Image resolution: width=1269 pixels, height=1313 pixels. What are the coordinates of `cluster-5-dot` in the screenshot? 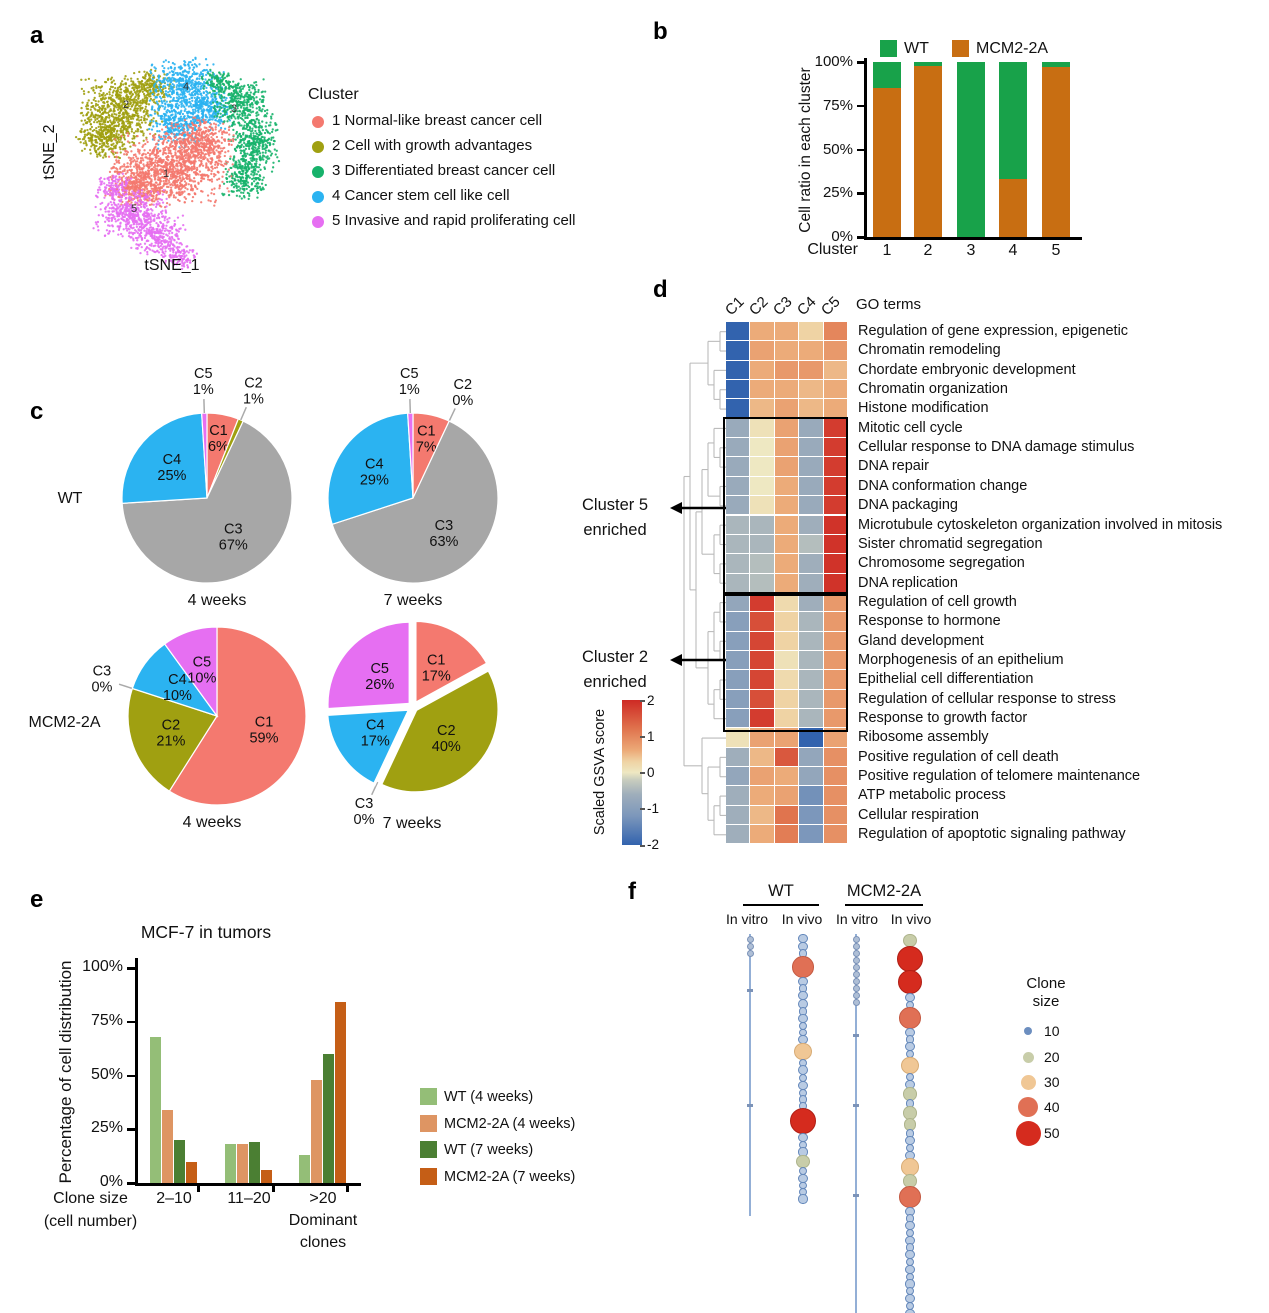 It's located at (318, 222).